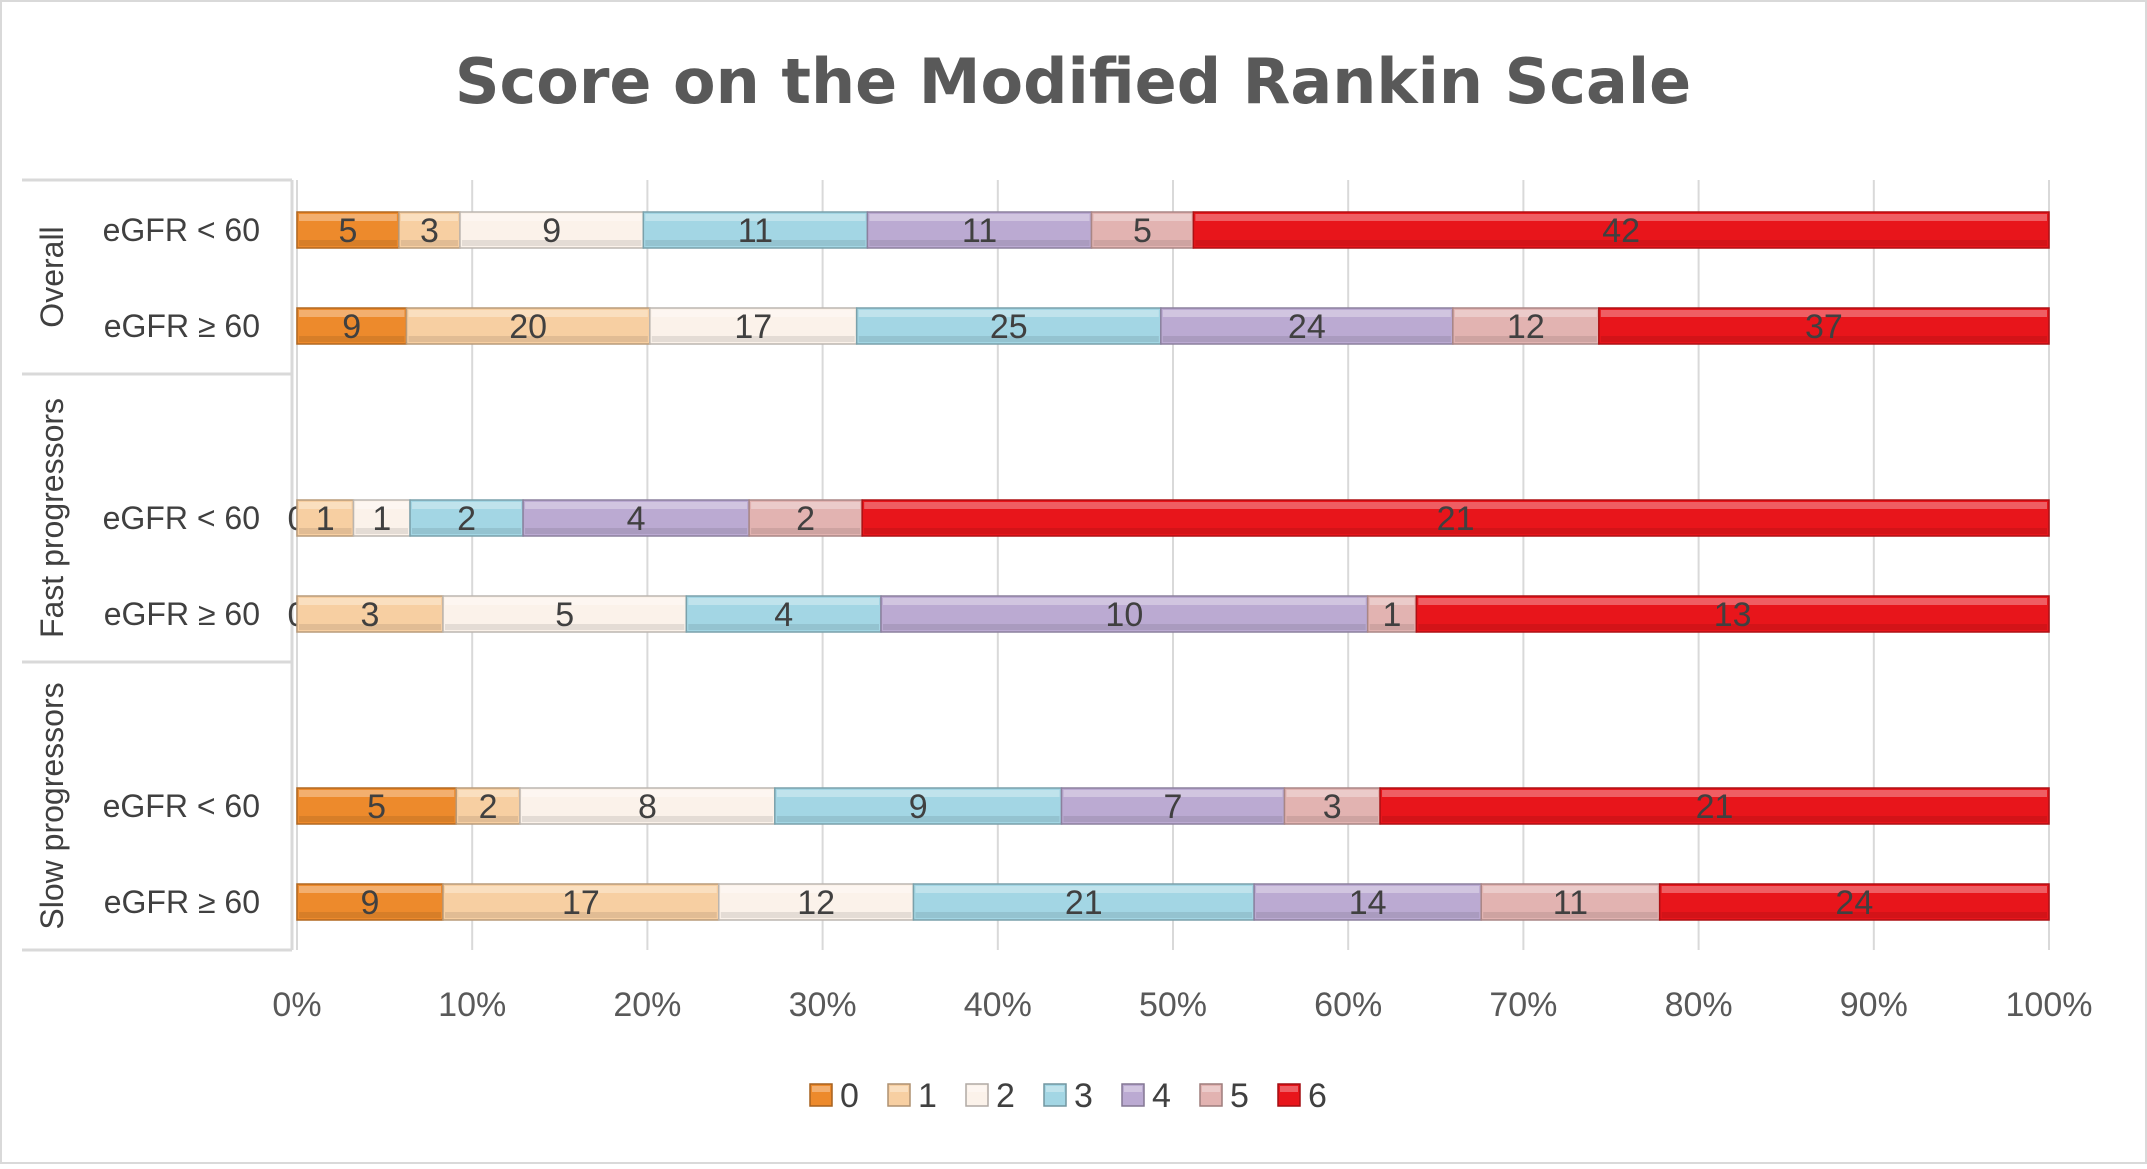  What do you see at coordinates (528, 327) in the screenshot?
I see `data-label: 20` at bounding box center [528, 327].